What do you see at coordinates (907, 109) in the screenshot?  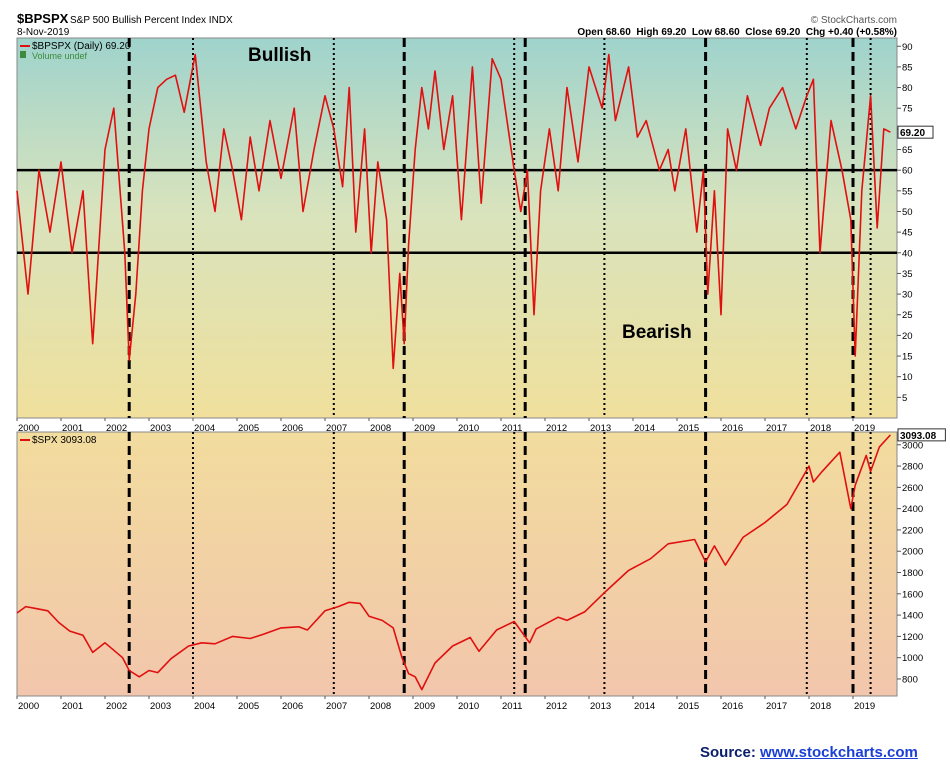 I see `bpspx-ytick-label: 75` at bounding box center [907, 109].